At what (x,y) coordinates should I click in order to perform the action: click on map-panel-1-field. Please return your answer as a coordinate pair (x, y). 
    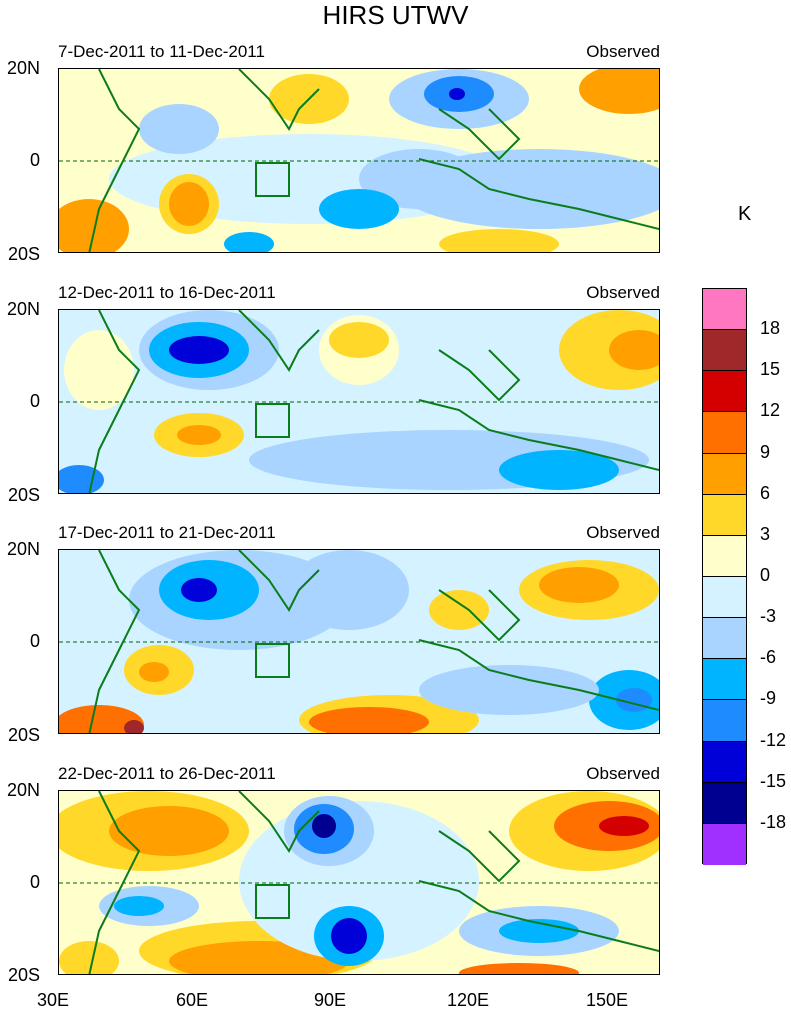
    Looking at the image, I should click on (359, 160).